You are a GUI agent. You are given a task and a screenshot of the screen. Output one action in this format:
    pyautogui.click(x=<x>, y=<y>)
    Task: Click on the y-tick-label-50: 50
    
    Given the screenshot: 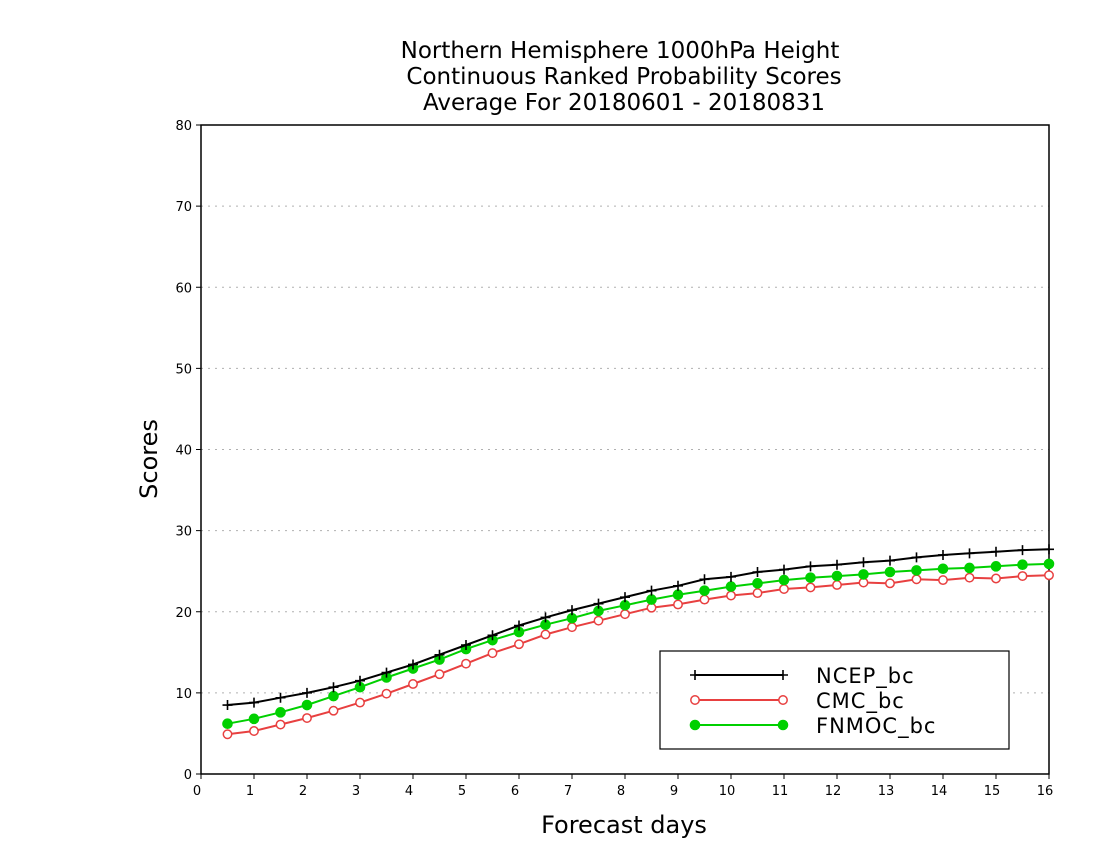 What is the action you would take?
    pyautogui.click(x=183, y=369)
    